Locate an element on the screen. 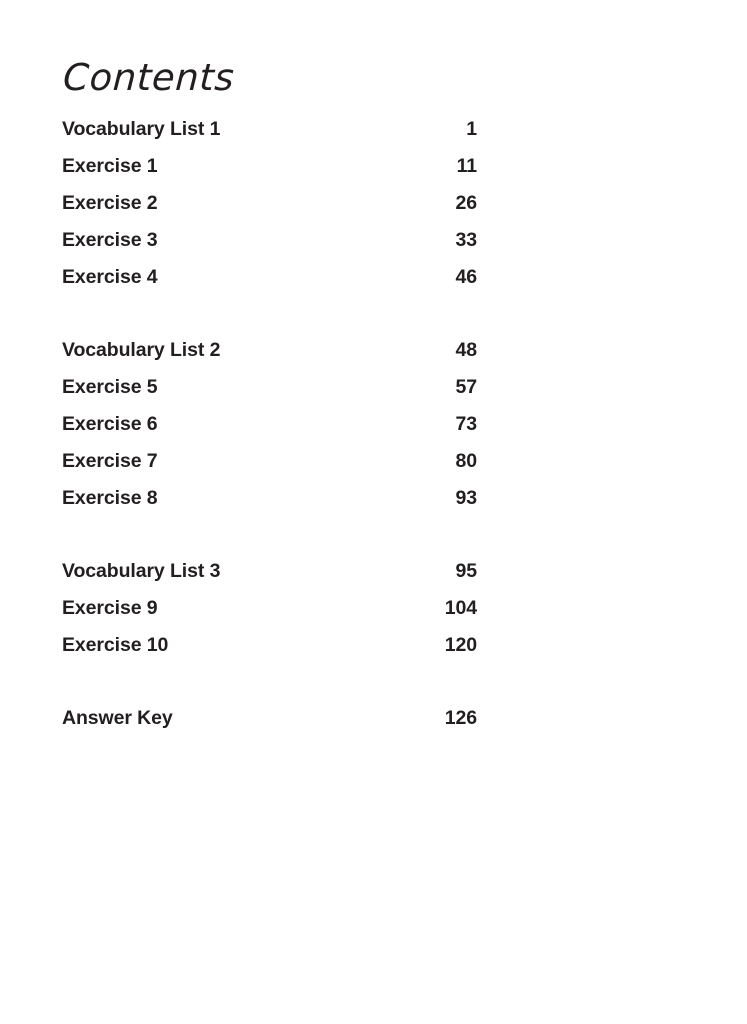 This screenshot has width=747, height=1024. toc-entry-label: Exercise 9 is located at coordinates (110, 608).